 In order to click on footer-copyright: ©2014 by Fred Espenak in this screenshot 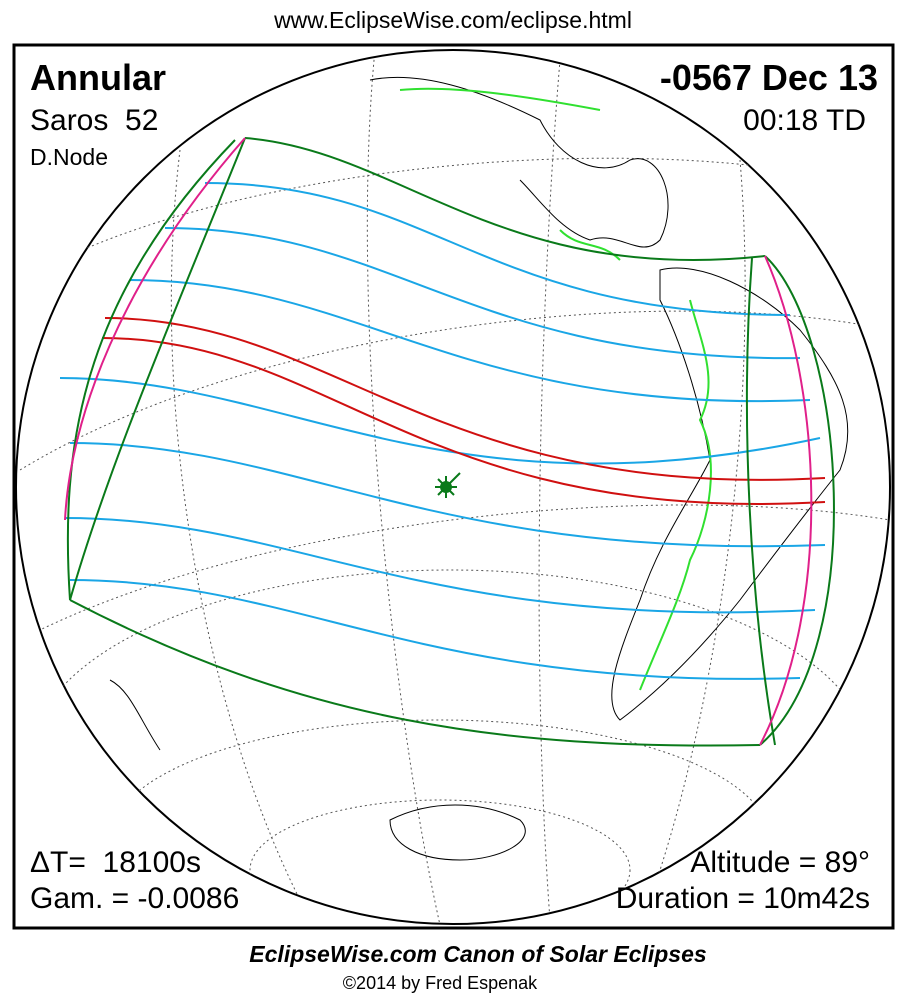, I will do `click(440, 983)`.